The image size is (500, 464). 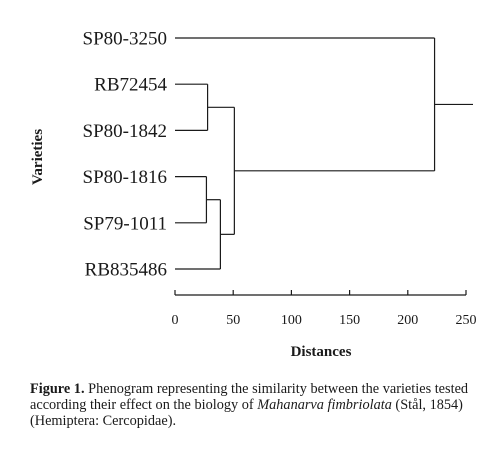 What do you see at coordinates (125, 39) in the screenshot?
I see `leaf-label: SP80-3250` at bounding box center [125, 39].